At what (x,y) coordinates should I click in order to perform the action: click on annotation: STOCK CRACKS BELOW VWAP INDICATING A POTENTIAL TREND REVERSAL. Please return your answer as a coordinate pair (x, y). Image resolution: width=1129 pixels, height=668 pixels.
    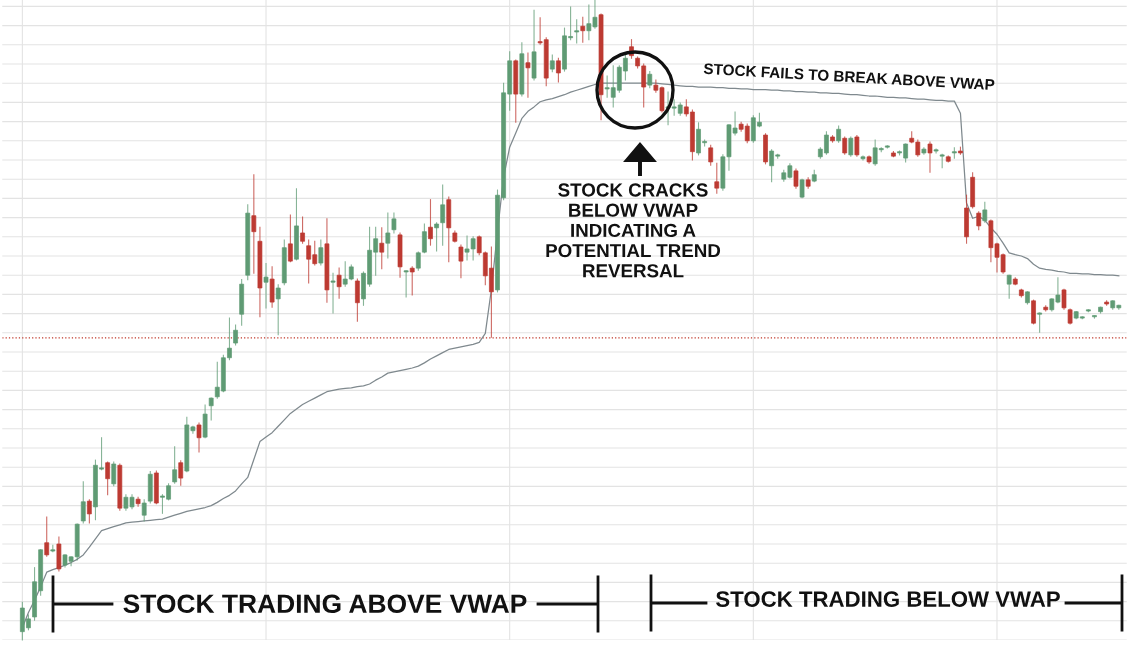
    Looking at the image, I should click on (633, 230).